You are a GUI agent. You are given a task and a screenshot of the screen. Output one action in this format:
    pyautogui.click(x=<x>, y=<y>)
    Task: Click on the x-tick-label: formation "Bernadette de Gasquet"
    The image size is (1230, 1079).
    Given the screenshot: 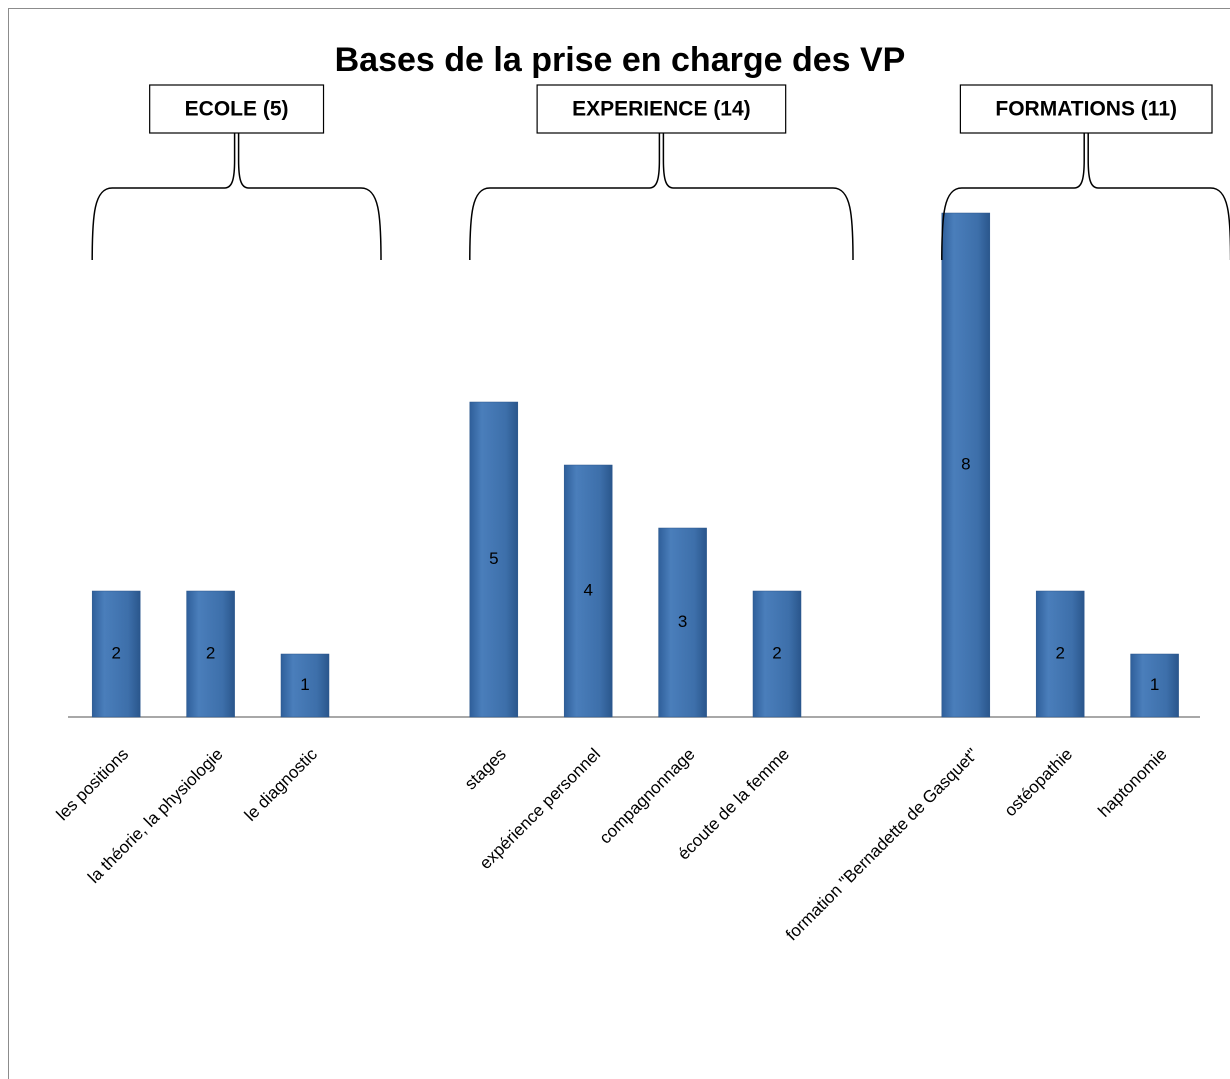 What is the action you would take?
    pyautogui.click(x=882, y=845)
    